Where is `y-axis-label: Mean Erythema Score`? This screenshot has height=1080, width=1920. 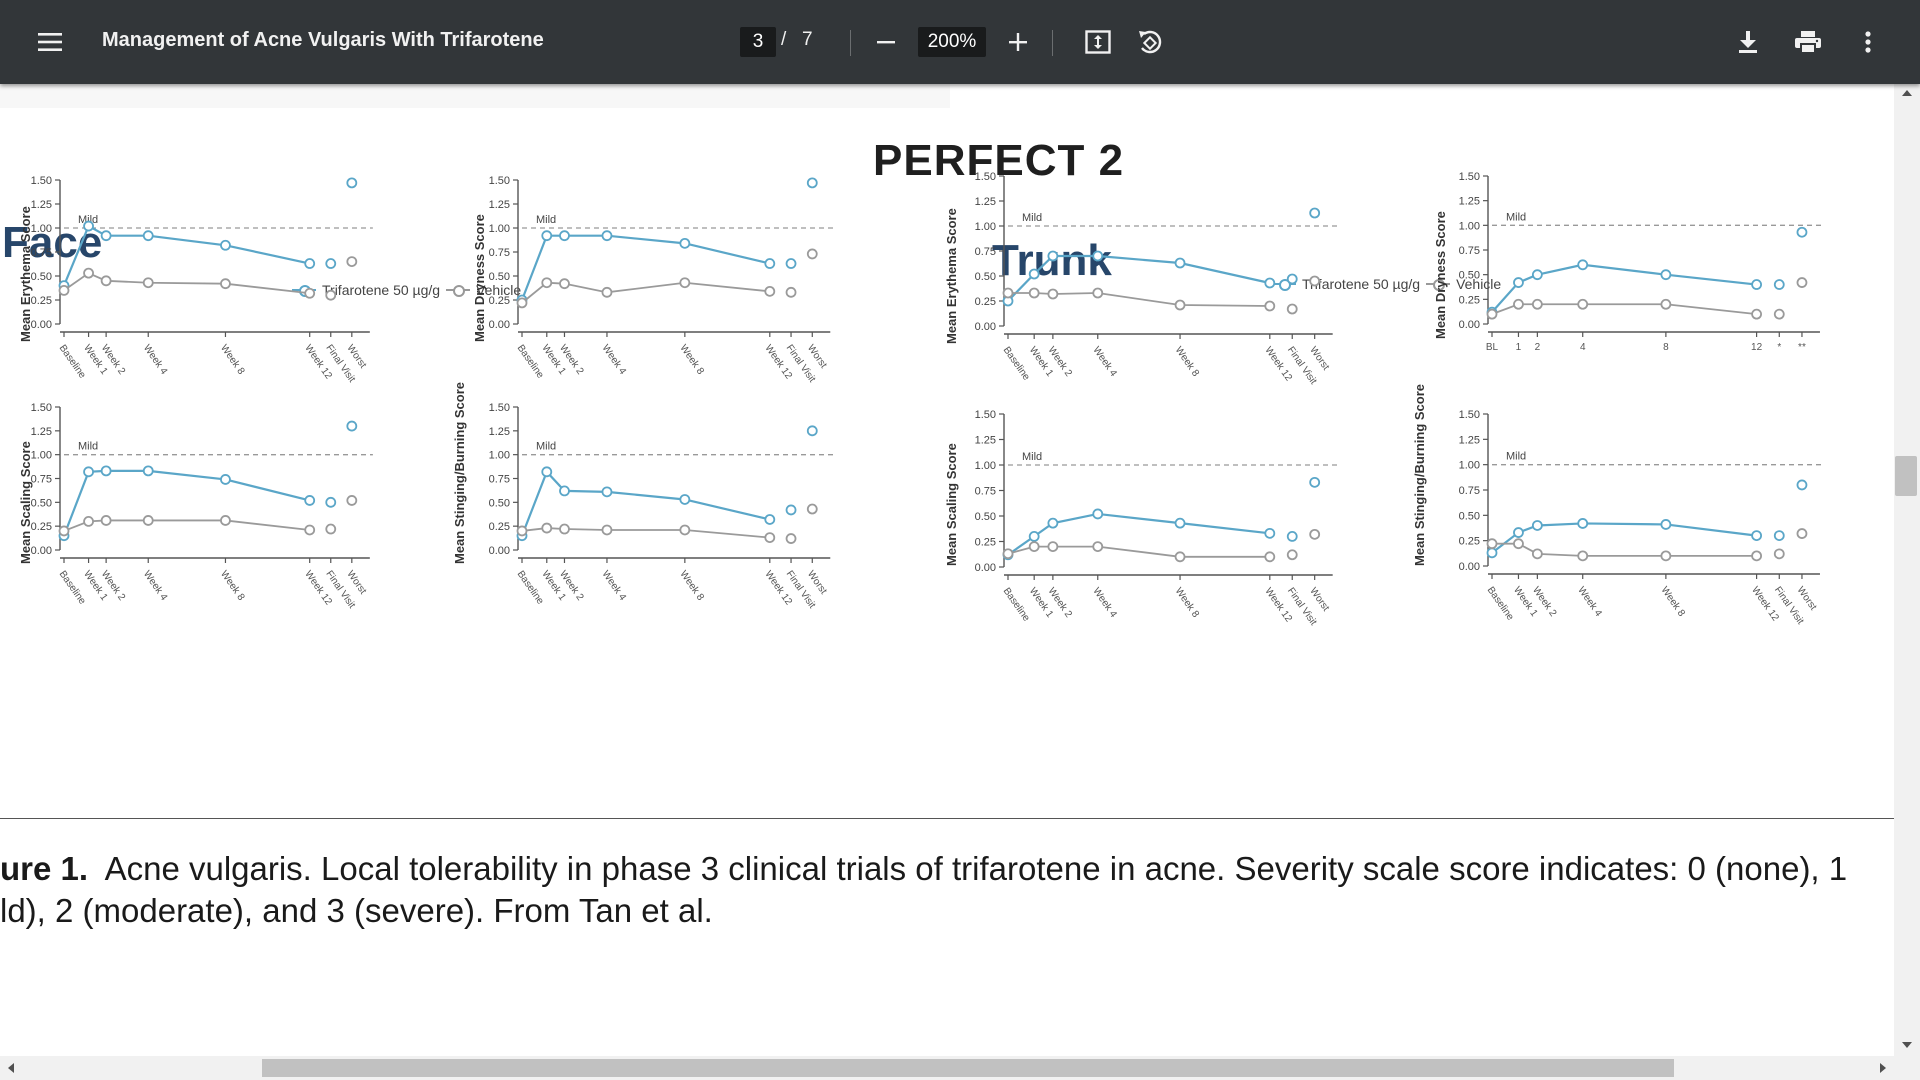 y-axis-label: Mean Erythema Score is located at coordinates (25, 274).